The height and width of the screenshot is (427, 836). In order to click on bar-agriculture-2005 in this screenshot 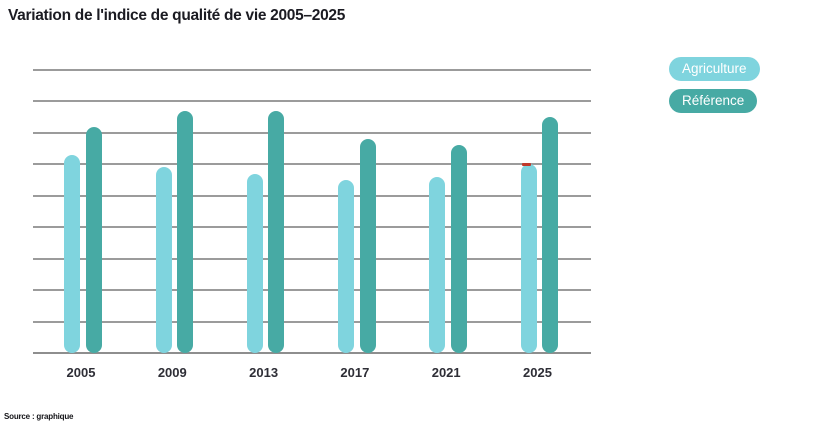, I will do `click(72, 253)`.